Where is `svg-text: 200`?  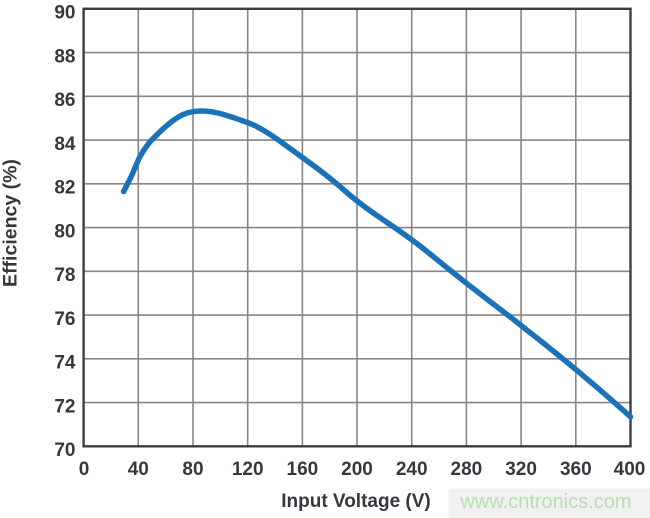 svg-text: 200 is located at coordinates (357, 469).